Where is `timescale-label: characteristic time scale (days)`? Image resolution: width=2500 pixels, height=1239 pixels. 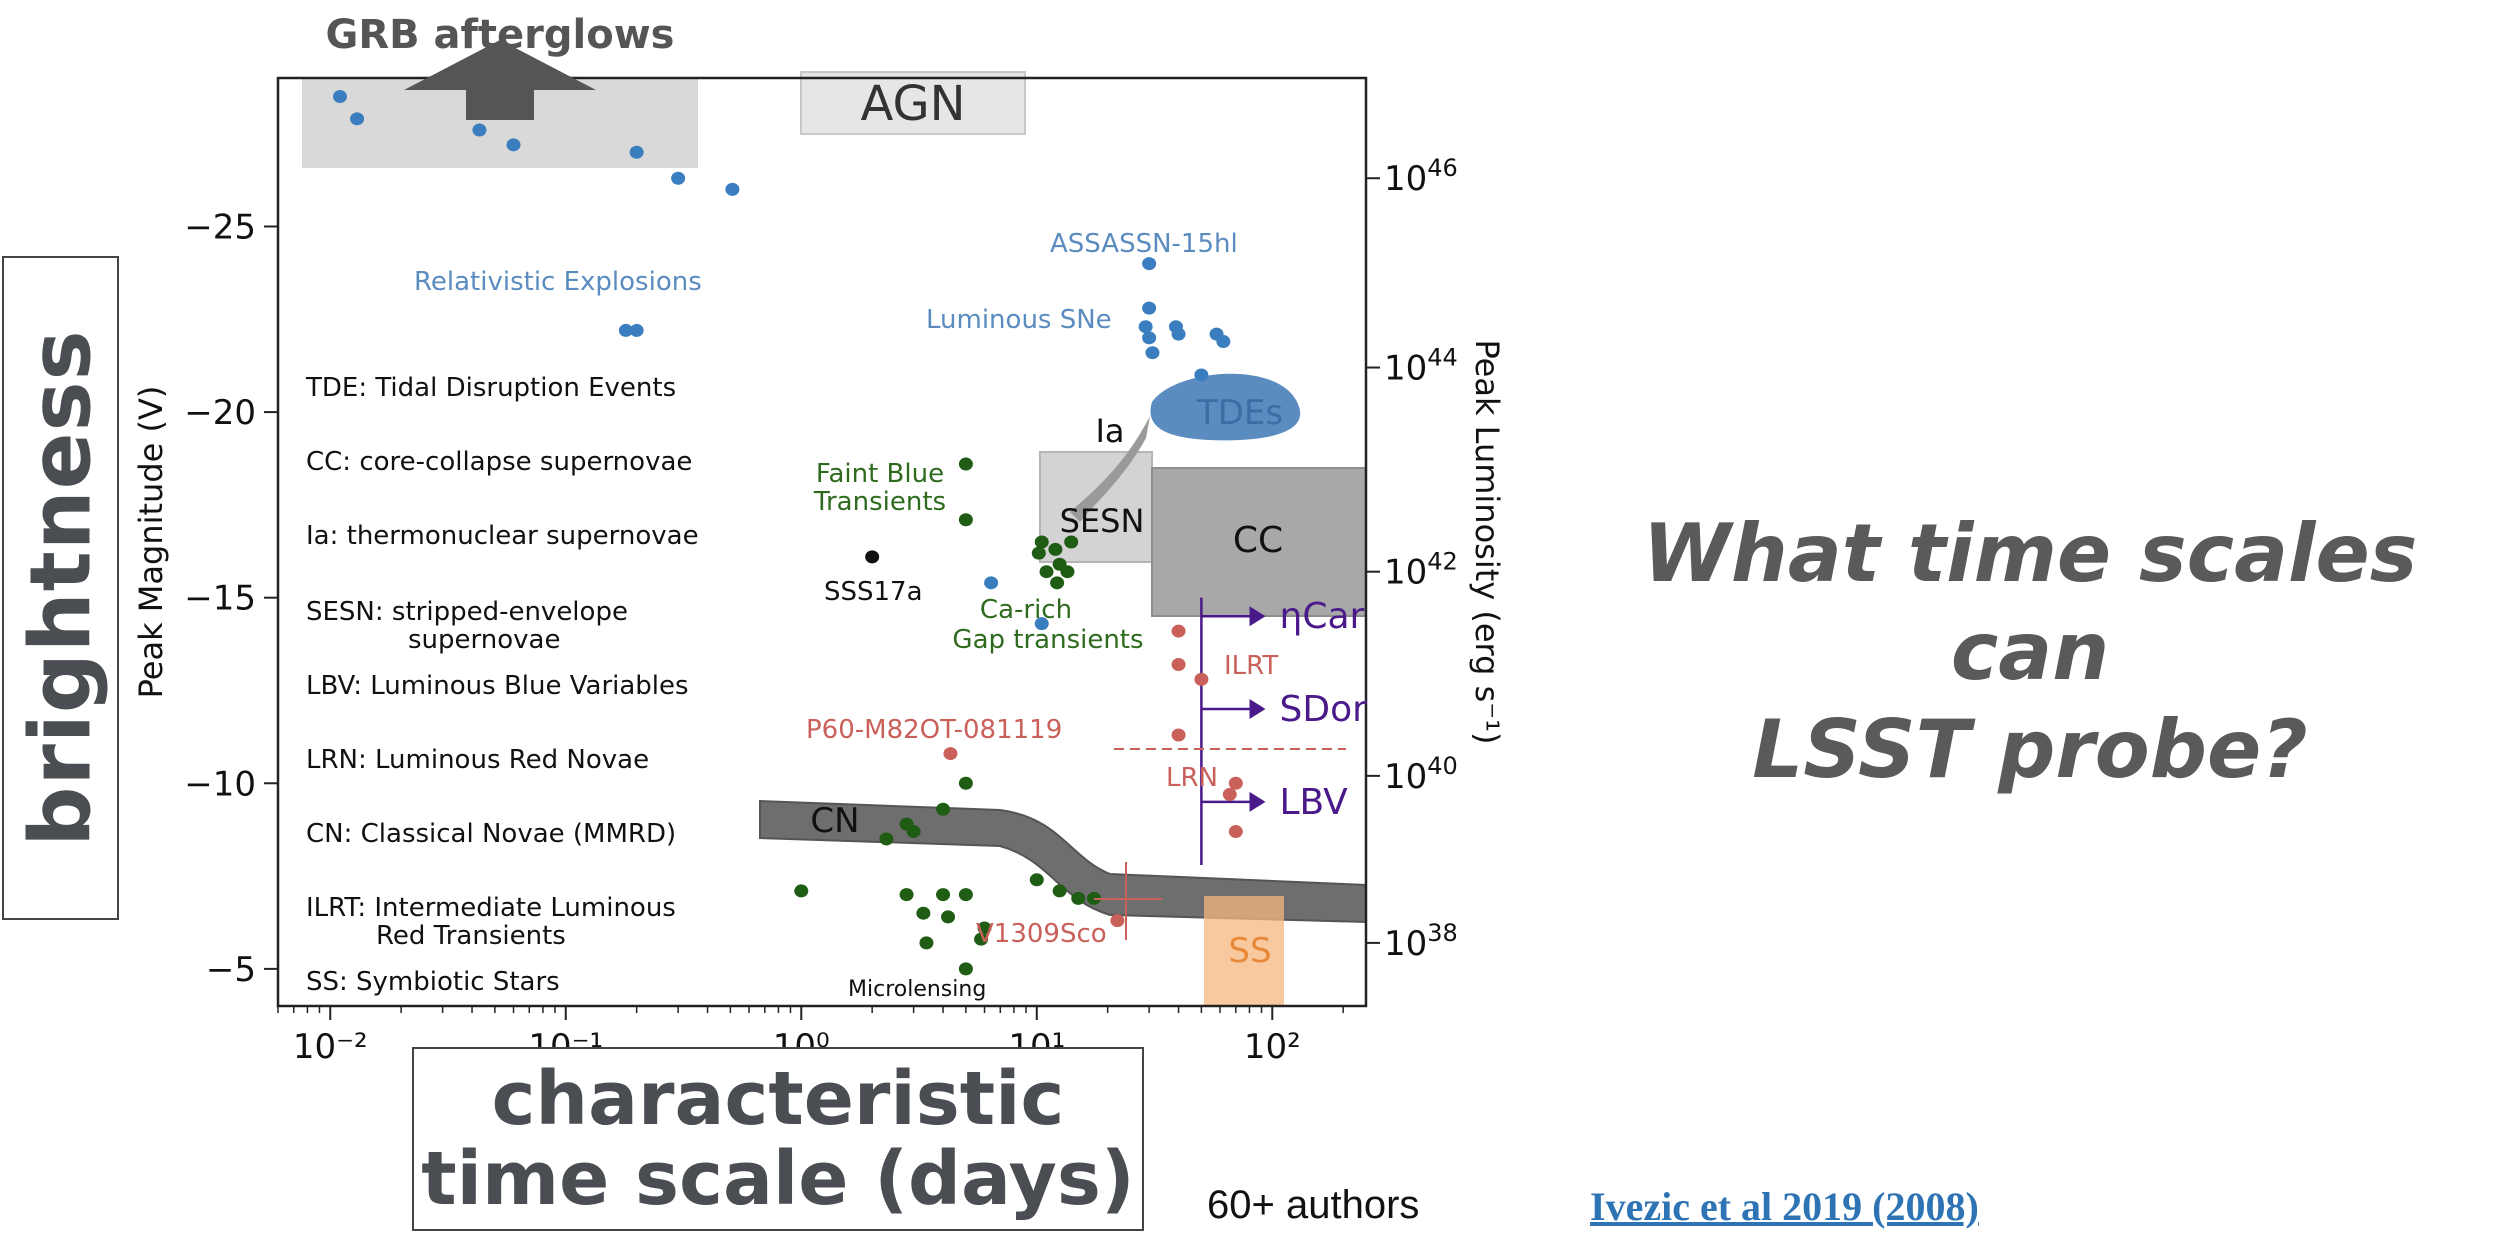
timescale-label: characteristic time scale (days) is located at coordinates (778, 1139).